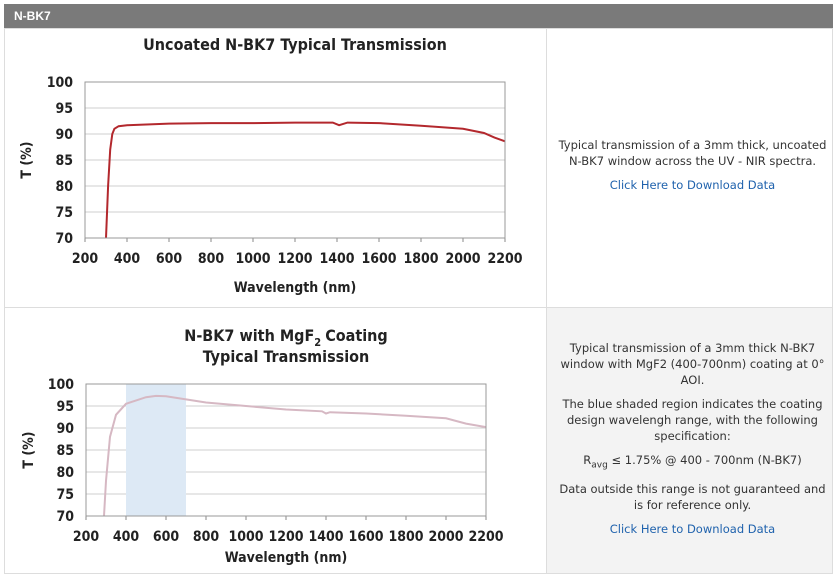 The height and width of the screenshot is (574, 835). Describe the element at coordinates (706, 460) in the screenshot. I see `spec-text: ≤ 1.75% @ 400 - 700nm (N-BK7)` at that location.